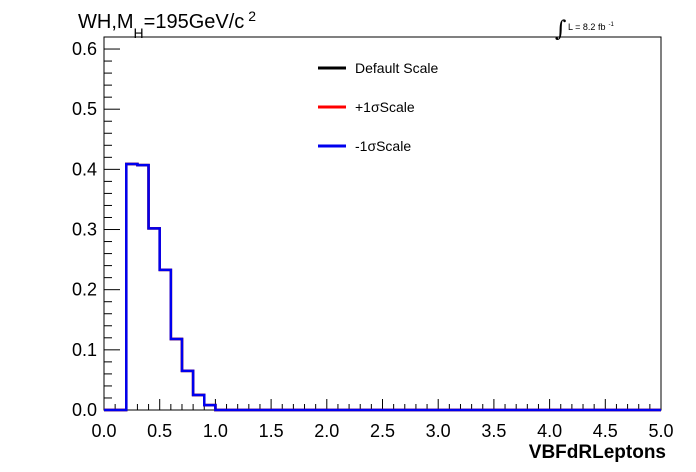  I want to click on x-tick-label: 3.0, so click(438, 431).